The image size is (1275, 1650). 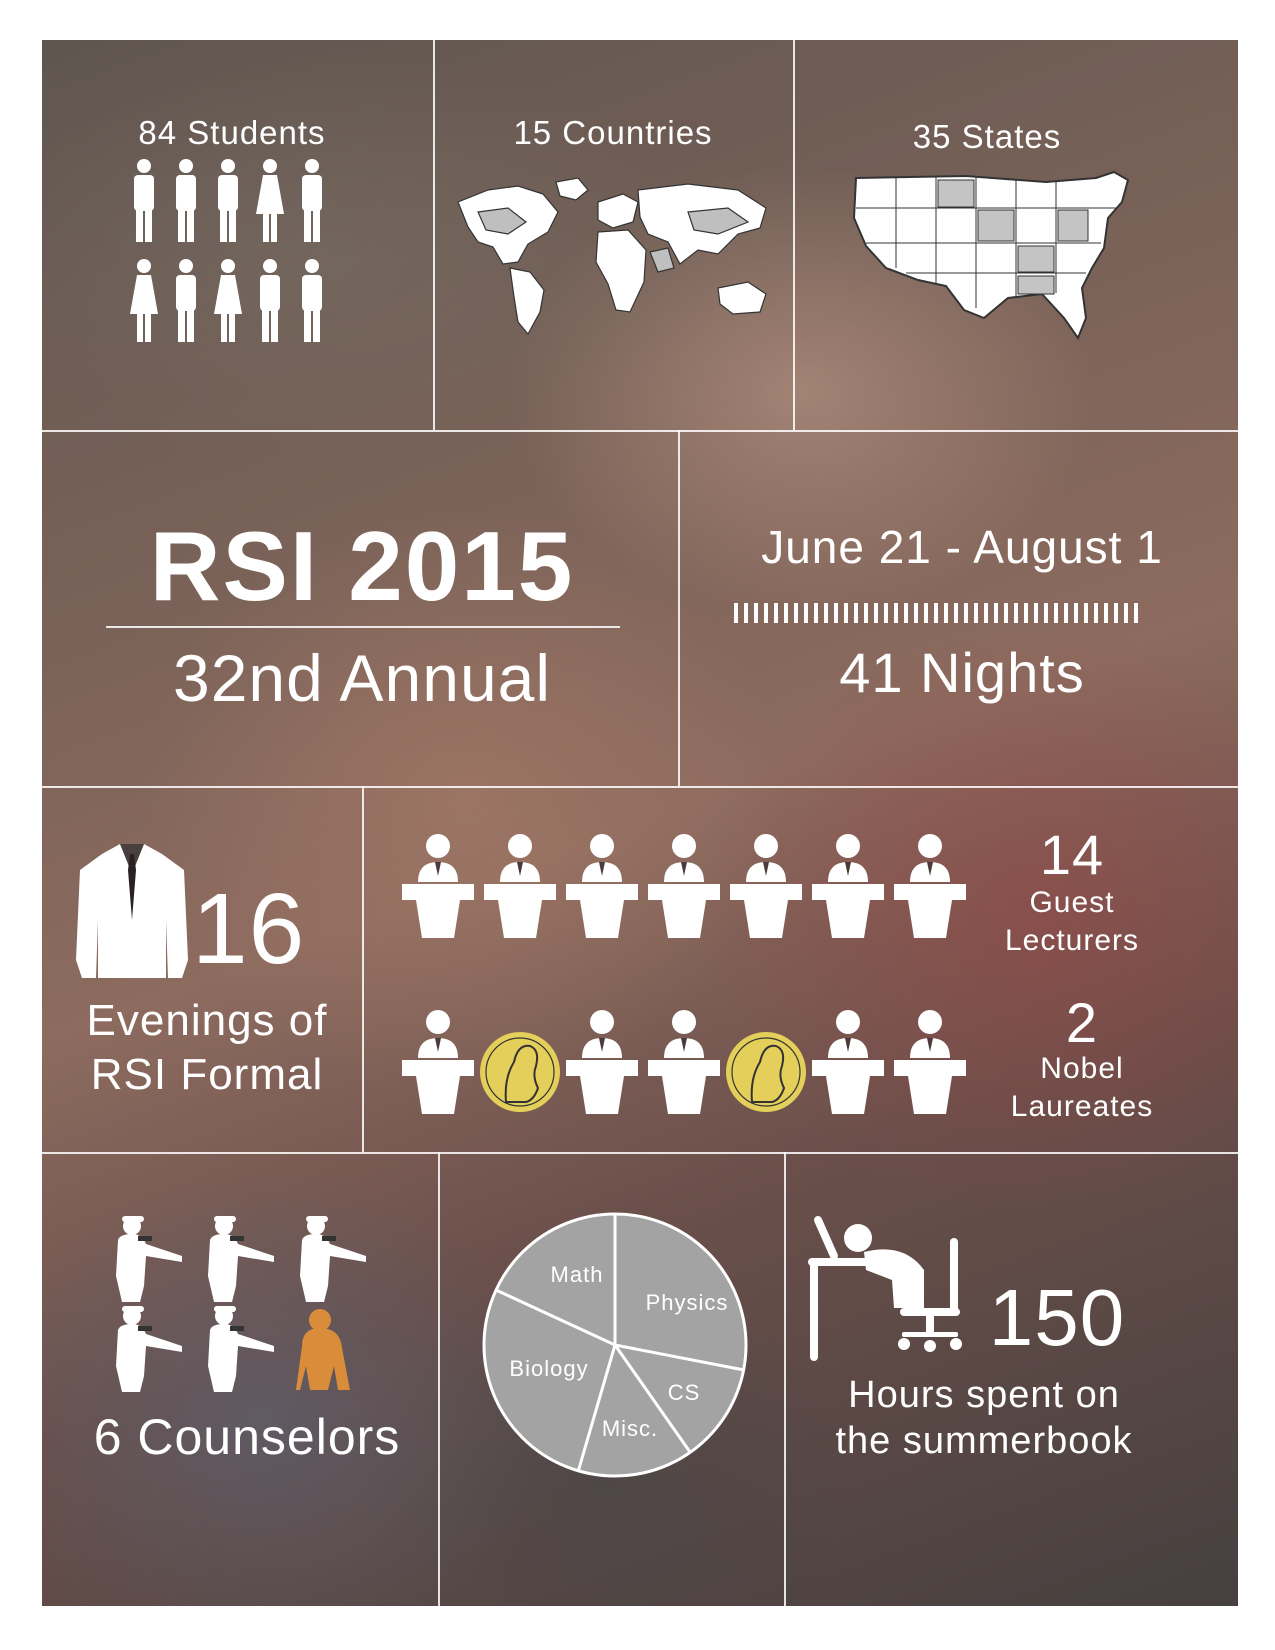 What do you see at coordinates (684, 1392) in the screenshot?
I see `pie-label-cs: CS` at bounding box center [684, 1392].